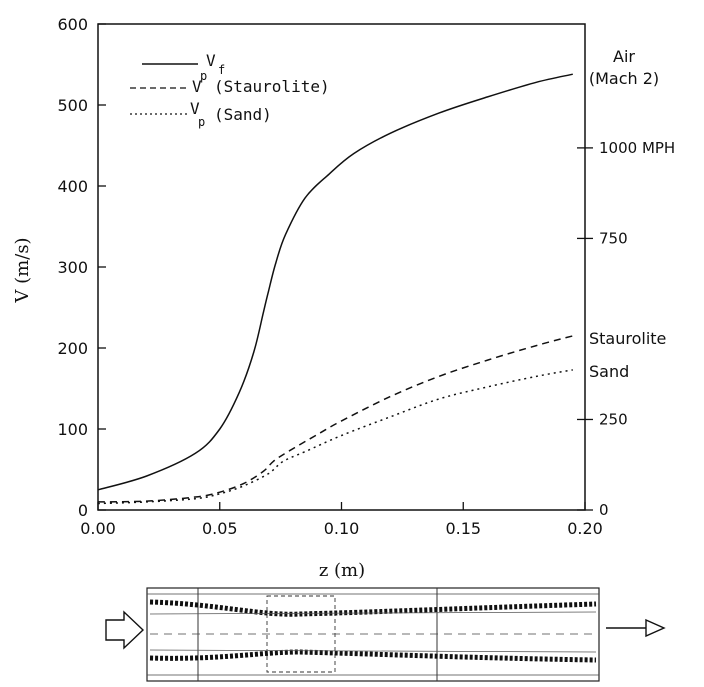  I want to click on annotation-mach: (Mach 2), so click(624, 78).